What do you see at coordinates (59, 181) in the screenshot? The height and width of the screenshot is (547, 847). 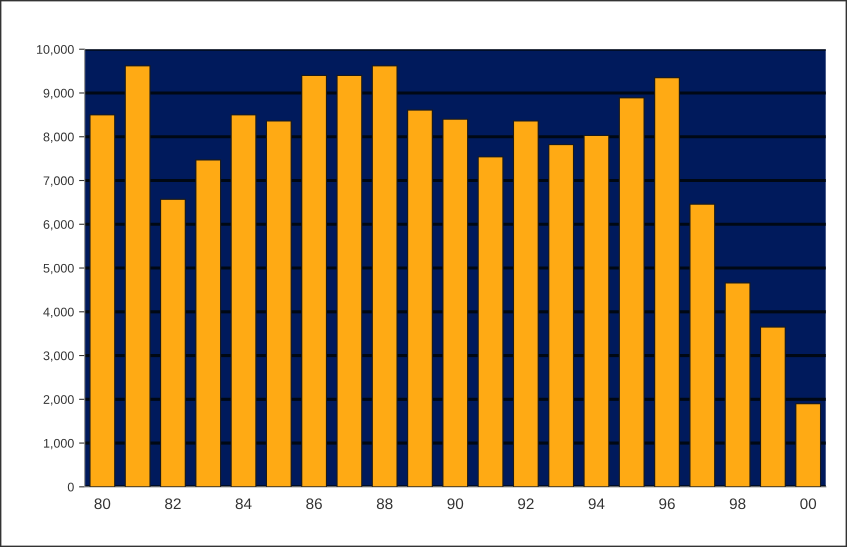 I see `y-tick-label: 7,000` at bounding box center [59, 181].